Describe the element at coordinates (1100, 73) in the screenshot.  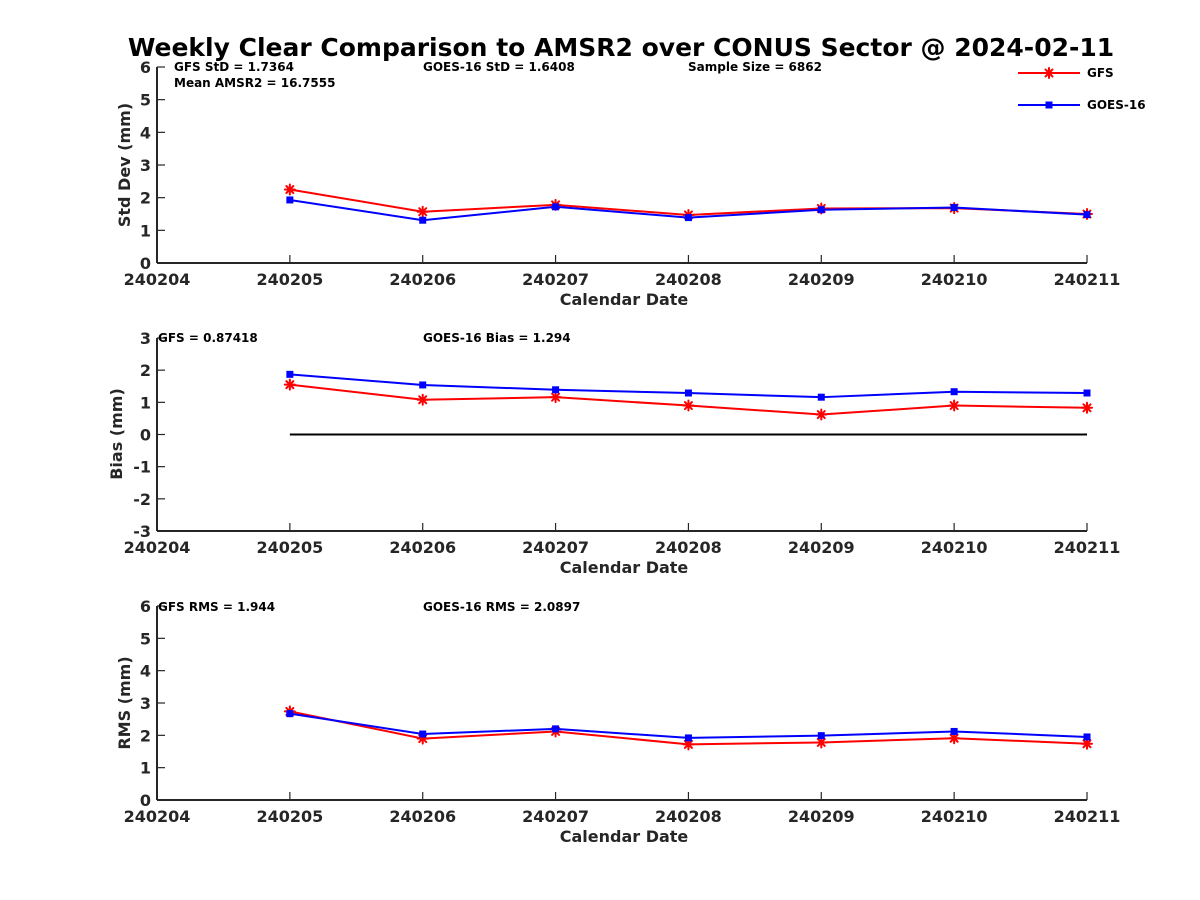
I see `legend-label: GFS` at that location.